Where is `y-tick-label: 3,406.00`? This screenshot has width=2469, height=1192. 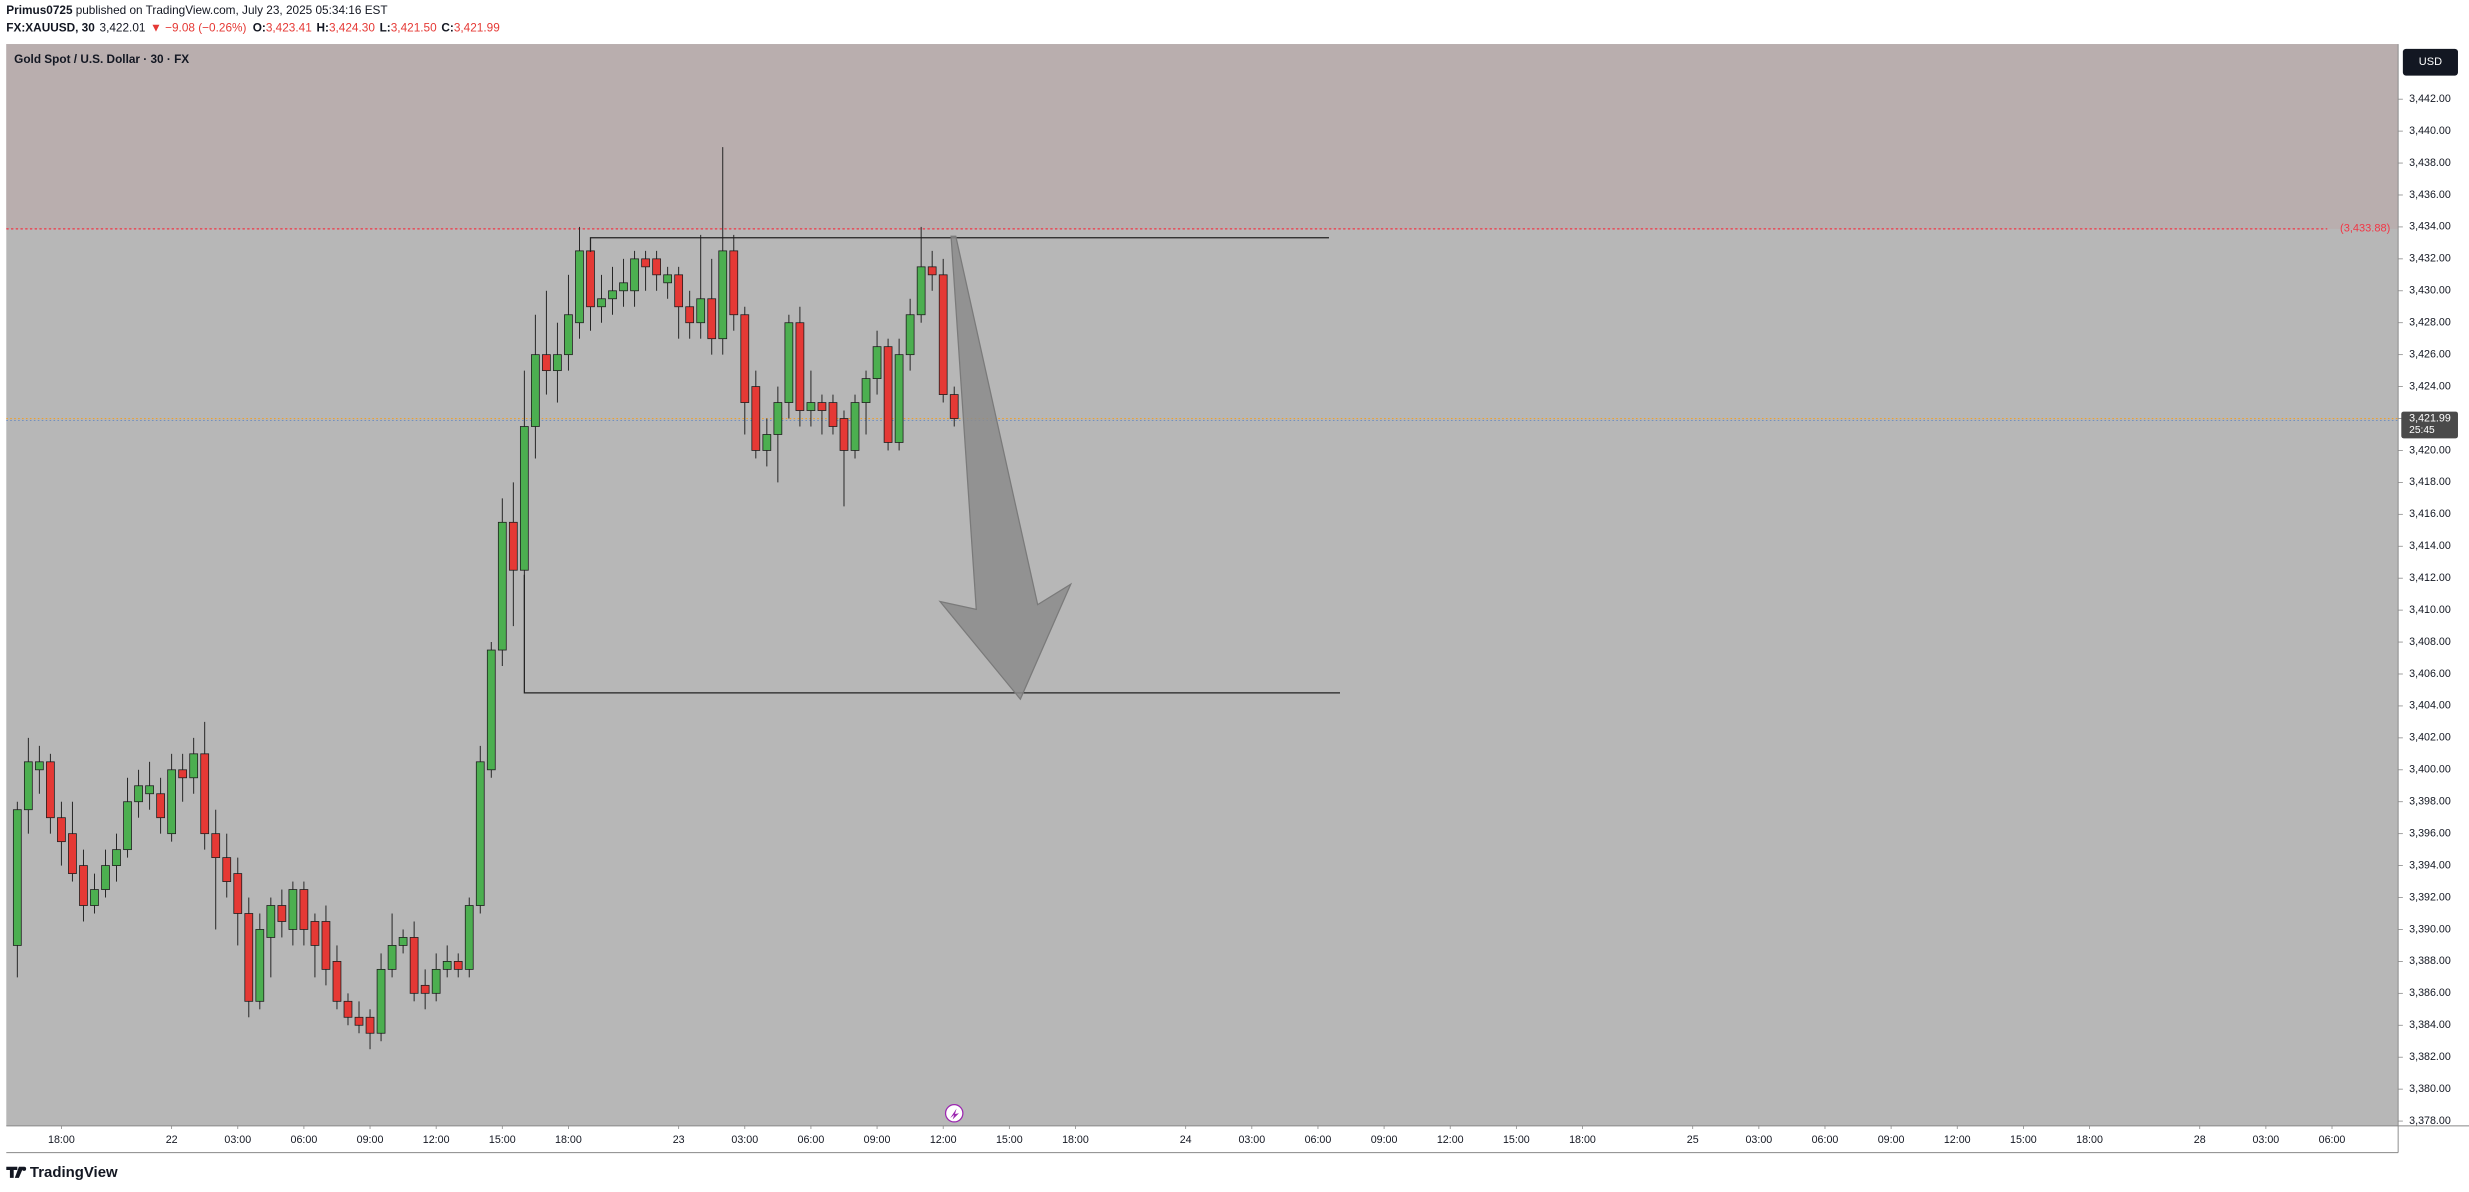
y-tick-label: 3,406.00 is located at coordinates (2430, 674).